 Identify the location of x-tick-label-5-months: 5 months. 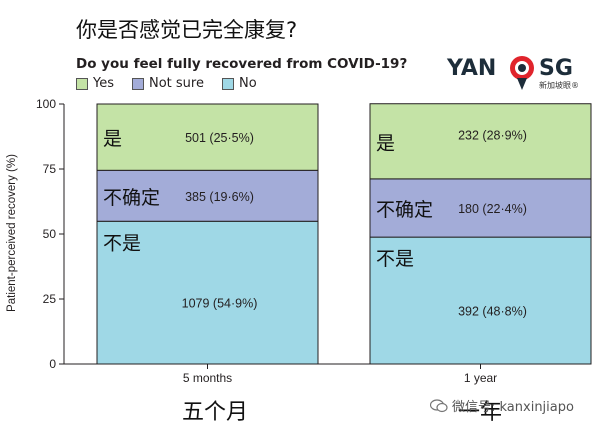
(207, 378).